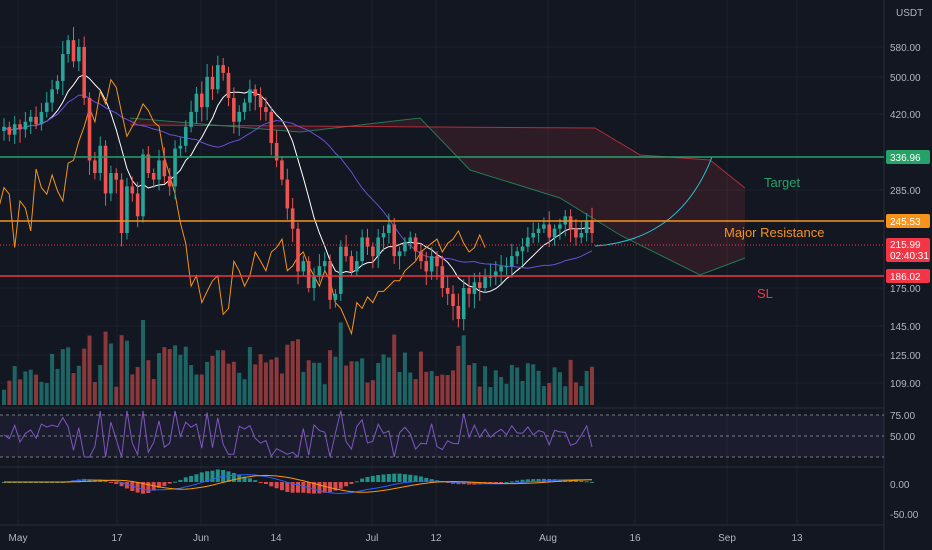 The image size is (932, 550). What do you see at coordinates (908, 157) in the screenshot?
I see `level-price-tag` at bounding box center [908, 157].